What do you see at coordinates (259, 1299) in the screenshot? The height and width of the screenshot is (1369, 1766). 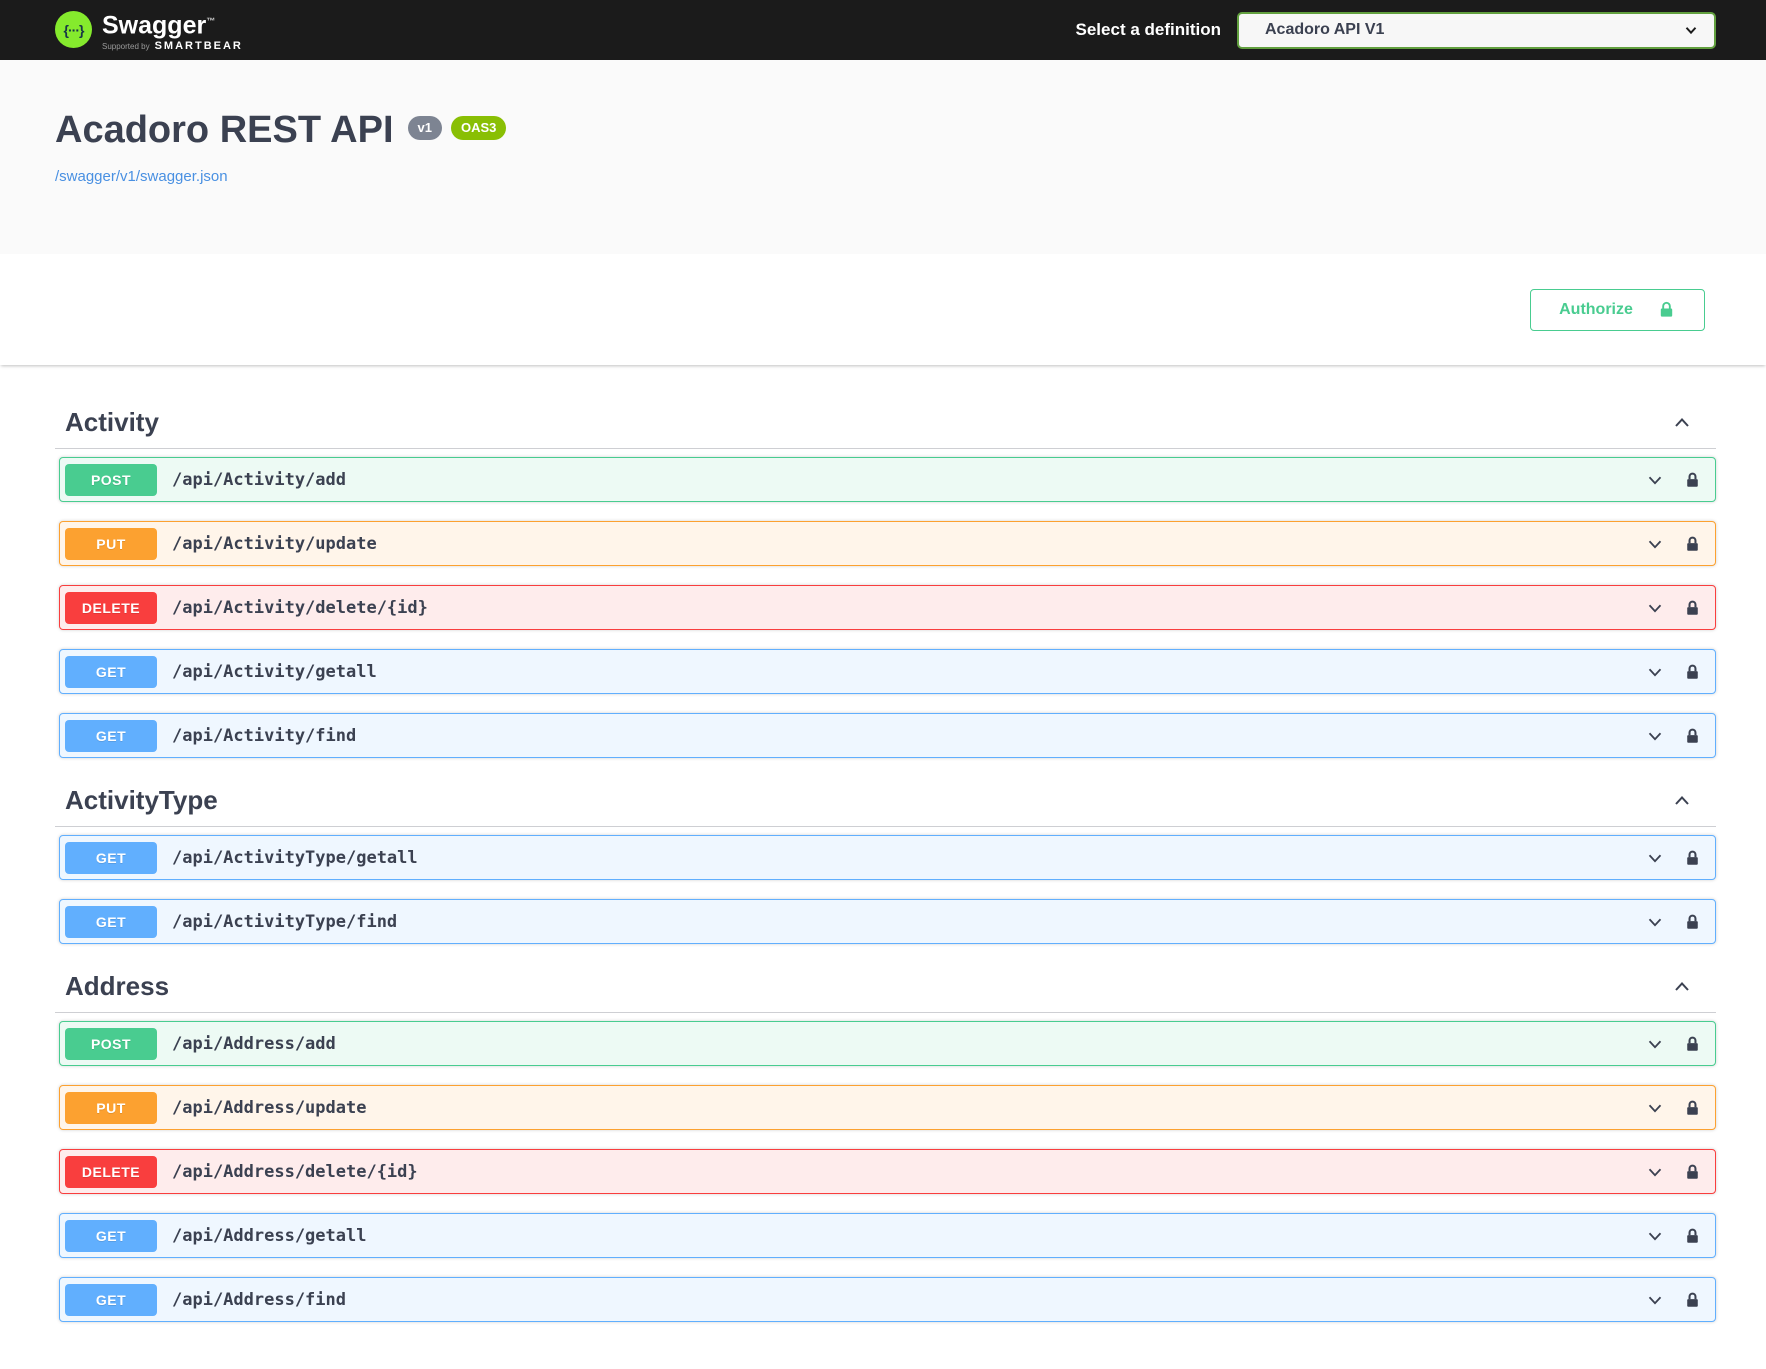 I see `op-path: /api/Address/find` at bounding box center [259, 1299].